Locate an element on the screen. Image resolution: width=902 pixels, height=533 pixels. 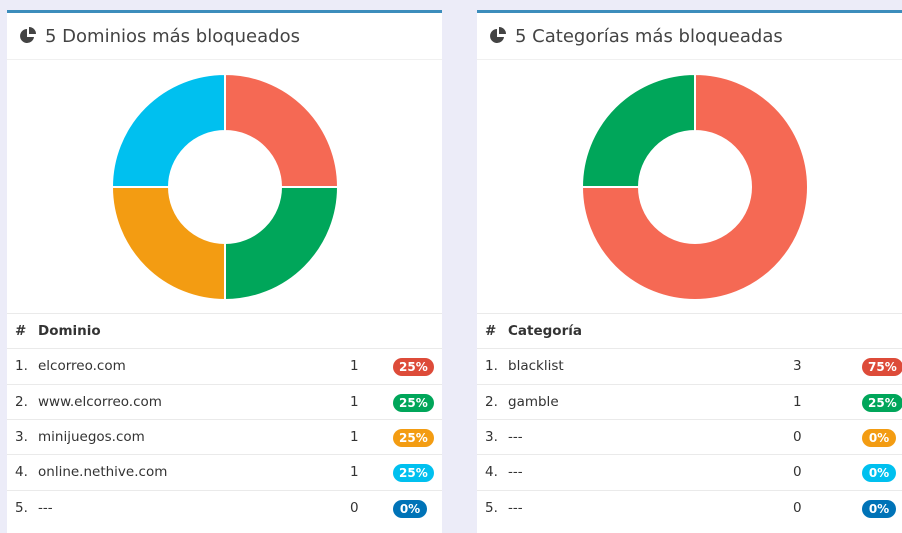
table-header: # Dominio is located at coordinates (224, 331).